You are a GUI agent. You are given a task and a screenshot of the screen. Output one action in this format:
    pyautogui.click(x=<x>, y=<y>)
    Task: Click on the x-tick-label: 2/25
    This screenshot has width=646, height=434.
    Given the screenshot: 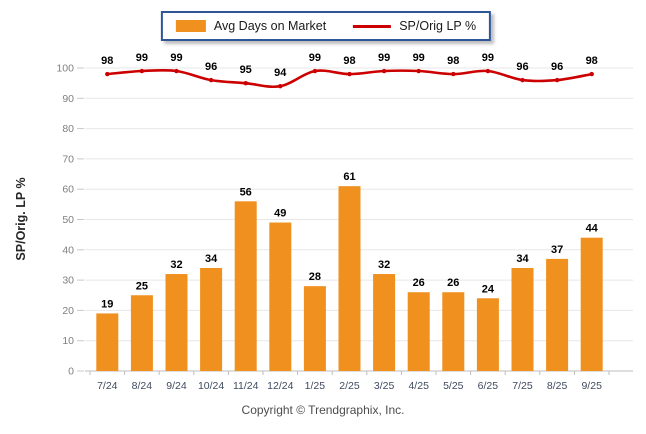 What is the action you would take?
    pyautogui.click(x=349, y=386)
    